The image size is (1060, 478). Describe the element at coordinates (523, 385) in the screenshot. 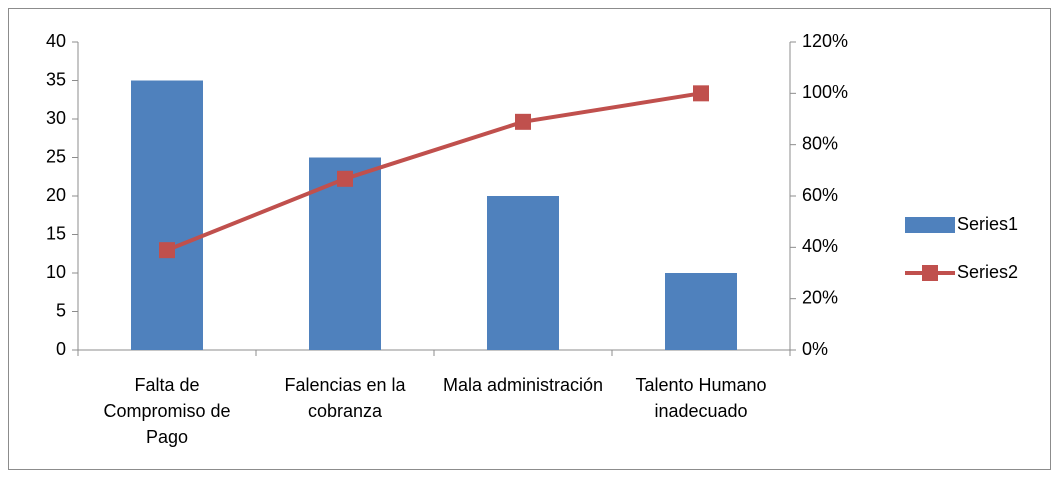

I see `x-tick-label: Mala administración` at that location.